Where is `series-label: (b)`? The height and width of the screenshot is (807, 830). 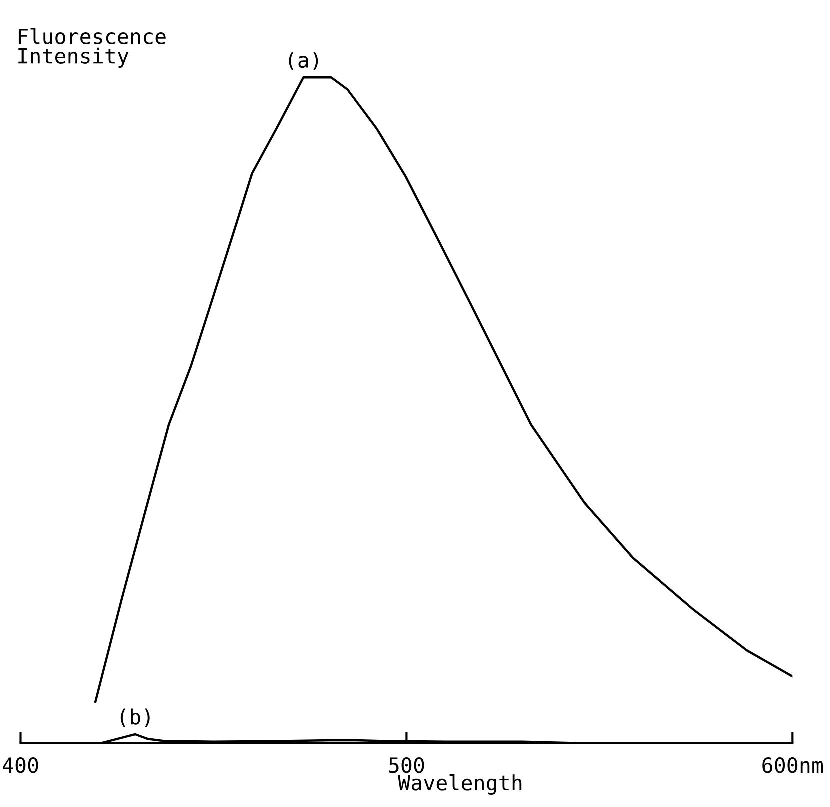 series-label: (b) is located at coordinates (135, 718).